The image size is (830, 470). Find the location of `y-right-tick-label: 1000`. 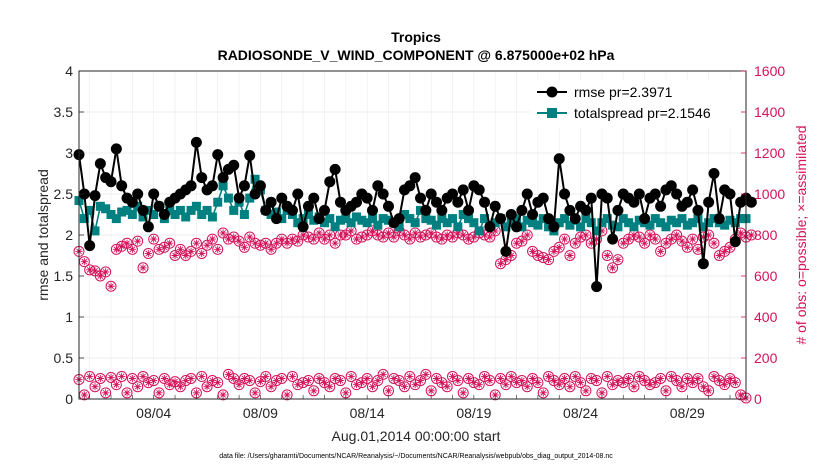

y-right-tick-label: 1000 is located at coordinates (769, 194).